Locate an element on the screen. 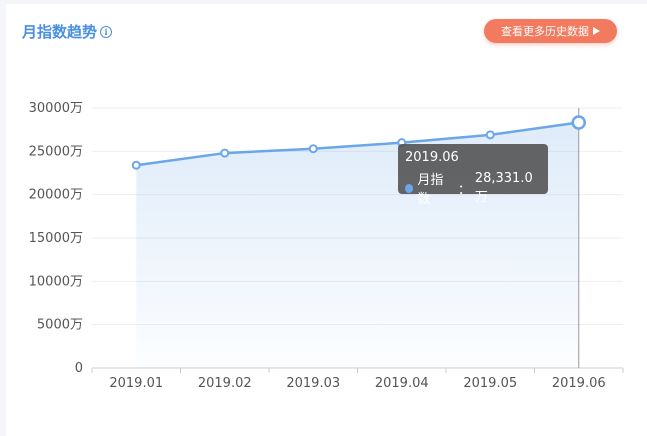  x-tick-label: 2019.01 is located at coordinates (136, 383).